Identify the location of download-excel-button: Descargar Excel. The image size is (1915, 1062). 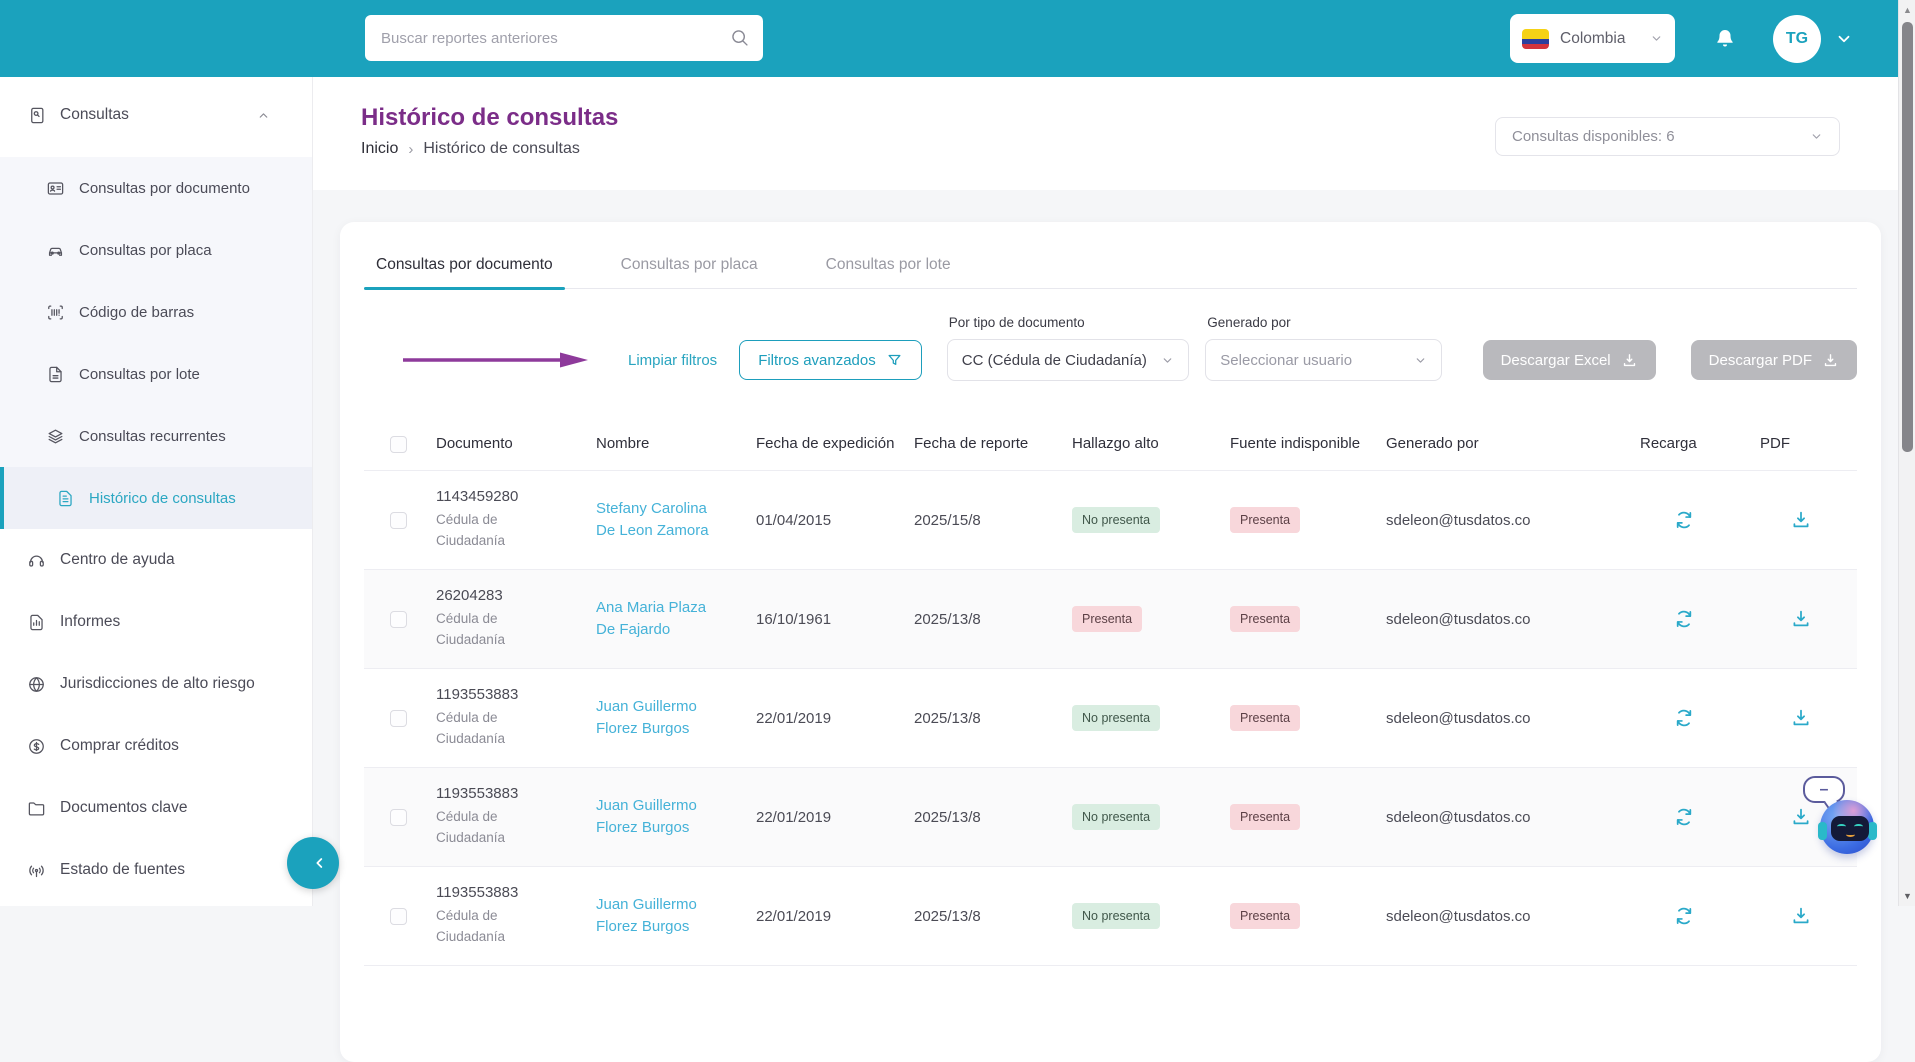
(1569, 360).